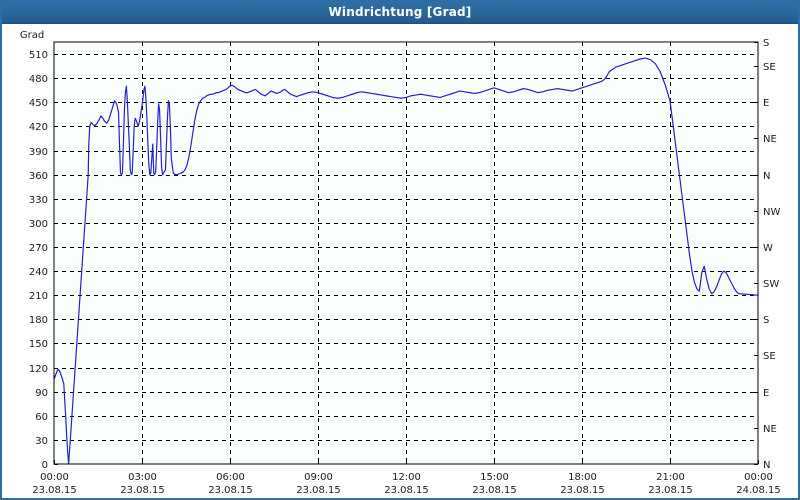  I want to click on y-axis-tick-label: 180, so click(38, 320).